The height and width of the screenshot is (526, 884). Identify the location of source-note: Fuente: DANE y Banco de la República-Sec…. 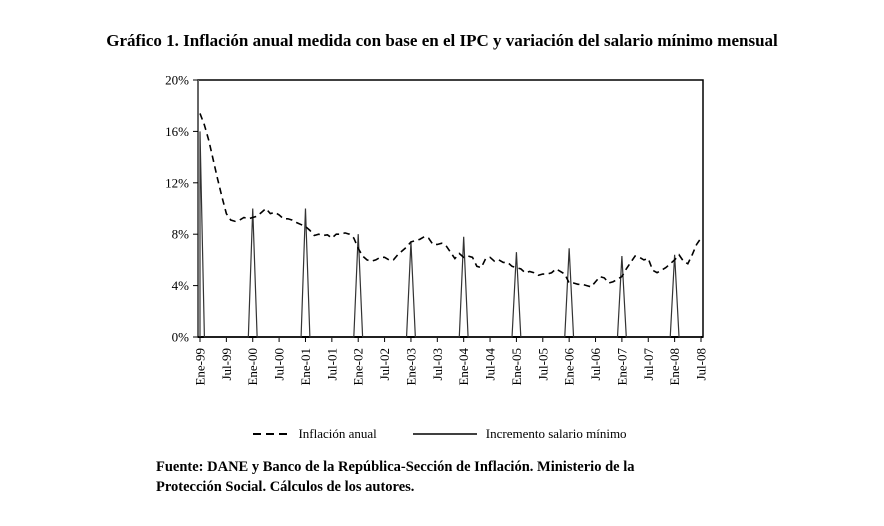
(456, 477).